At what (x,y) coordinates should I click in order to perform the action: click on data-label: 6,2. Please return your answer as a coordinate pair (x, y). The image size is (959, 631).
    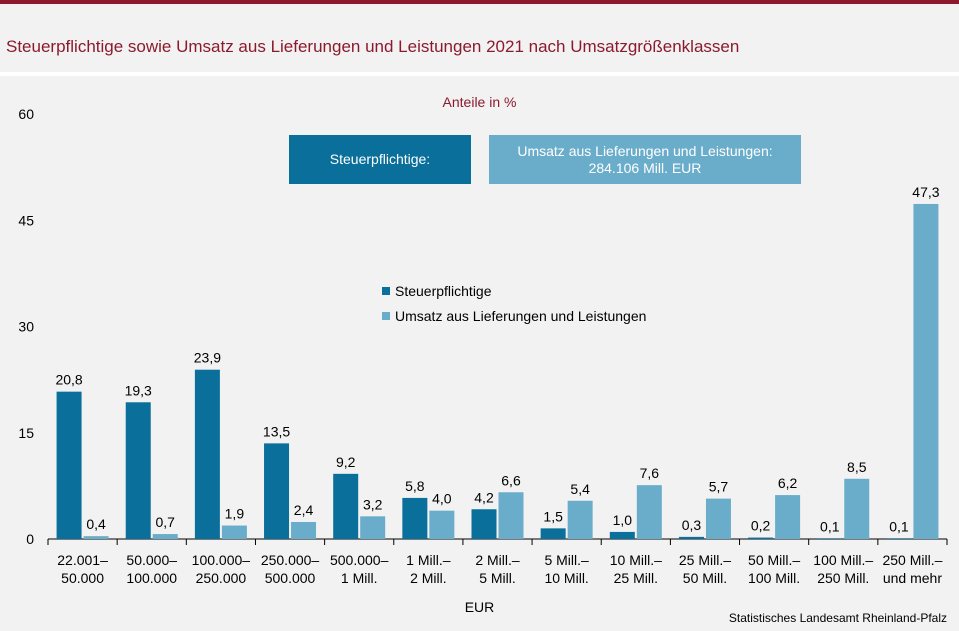
    Looking at the image, I should click on (788, 483).